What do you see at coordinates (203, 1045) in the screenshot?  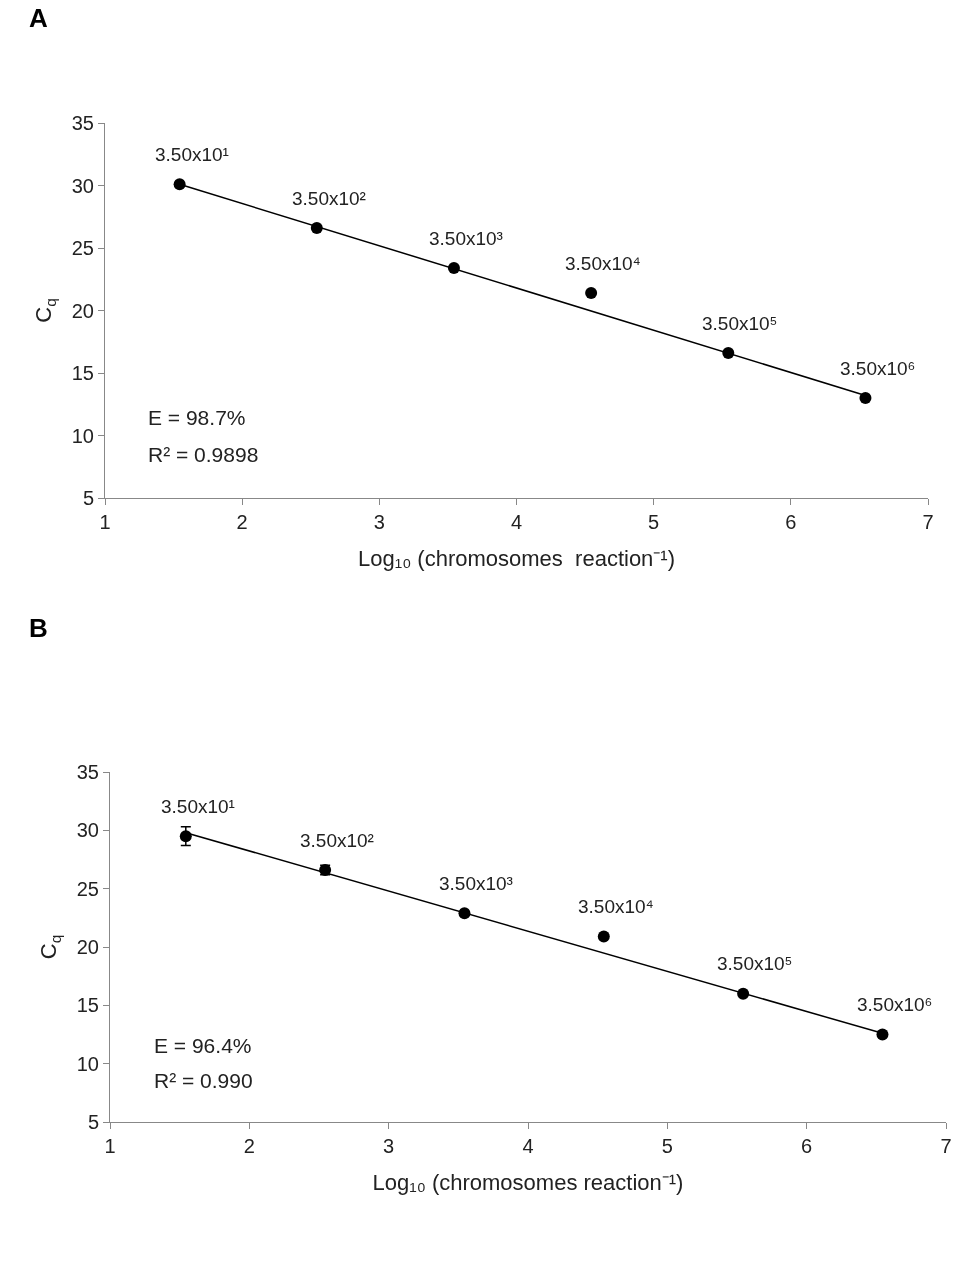 I see `annotation: E = 96.4%` at bounding box center [203, 1045].